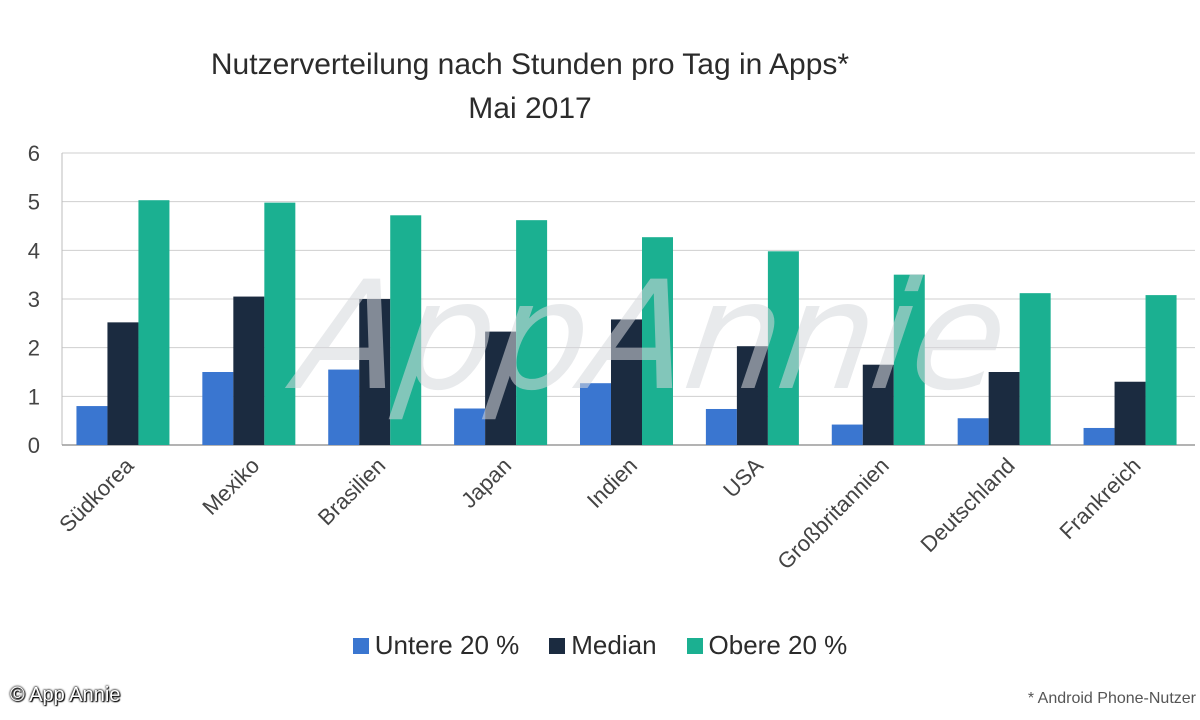 The width and height of the screenshot is (1200, 720). I want to click on legend-label-median: Median, so click(614, 645).